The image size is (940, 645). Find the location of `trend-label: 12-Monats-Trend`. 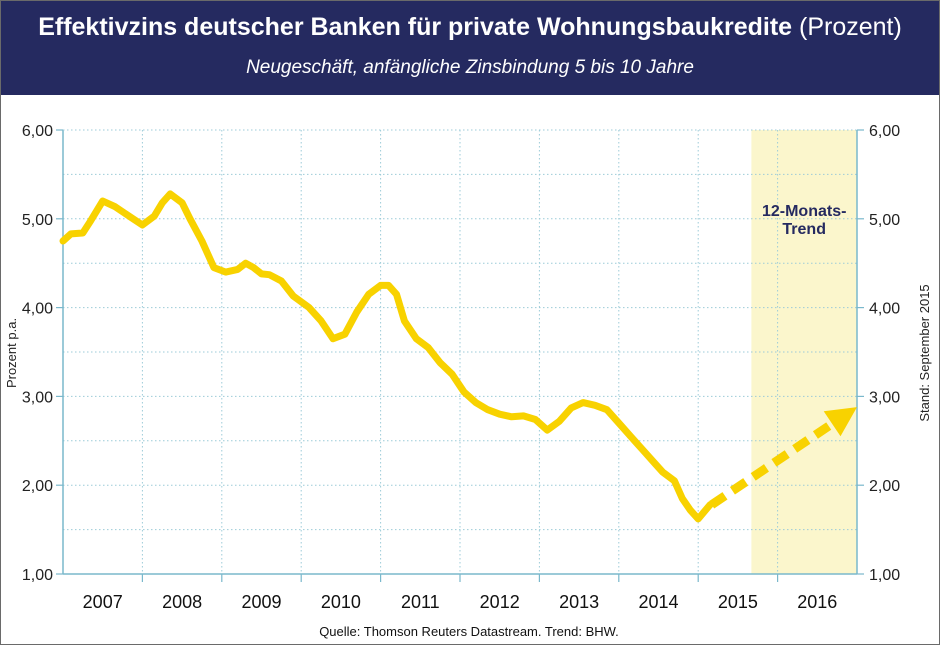

trend-label: 12-Monats-Trend is located at coordinates (804, 220).